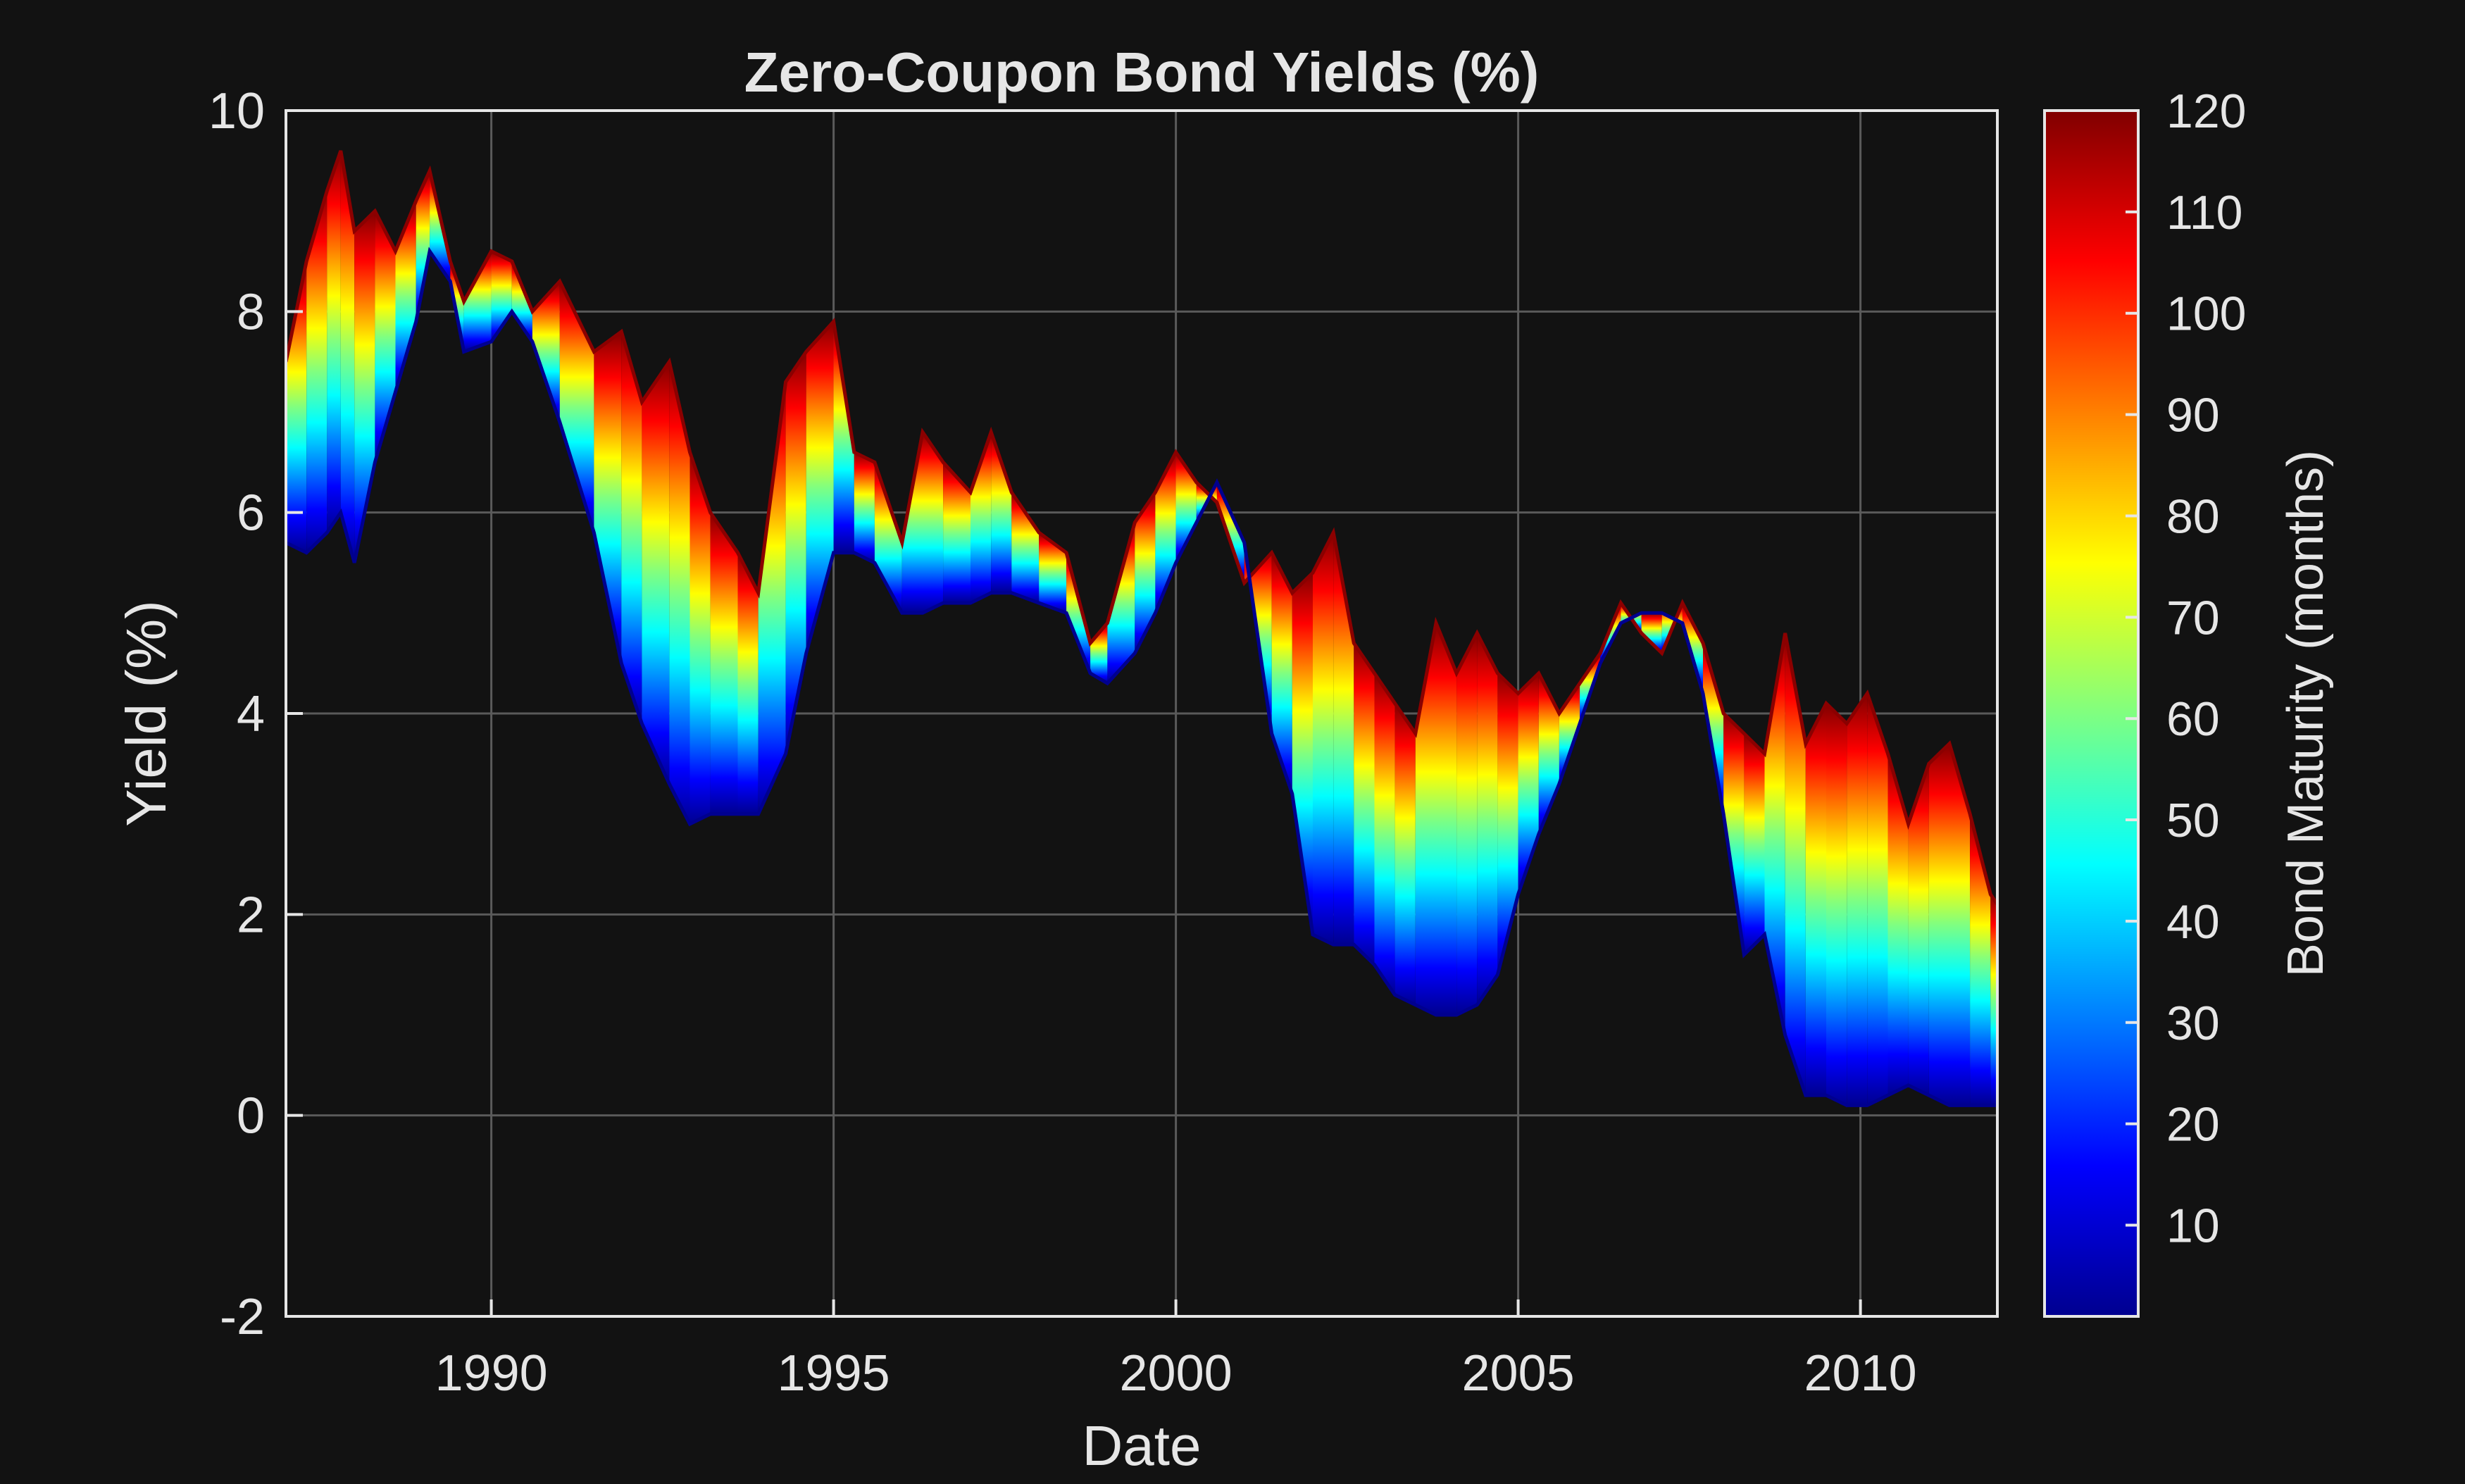 The height and width of the screenshot is (1484, 2465). What do you see at coordinates (2193, 415) in the screenshot?
I see `colorbar-tick-label: 90` at bounding box center [2193, 415].